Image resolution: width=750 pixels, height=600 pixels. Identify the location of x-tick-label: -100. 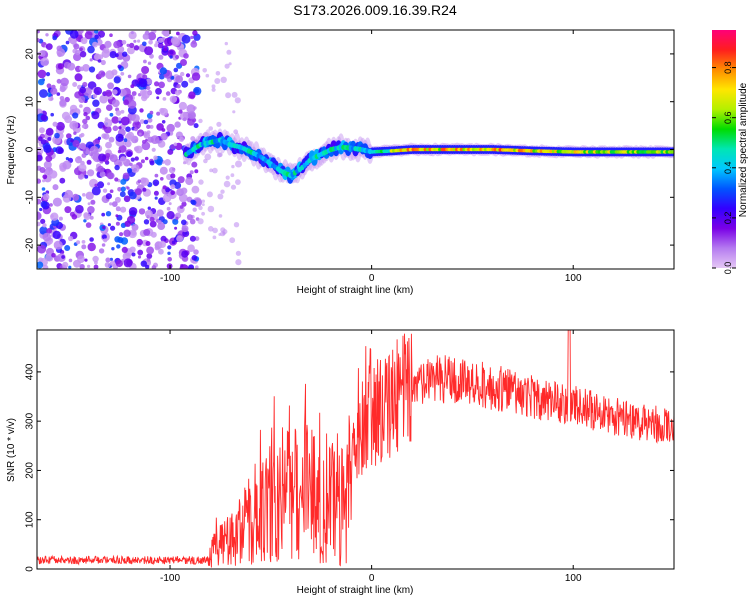
(170, 578).